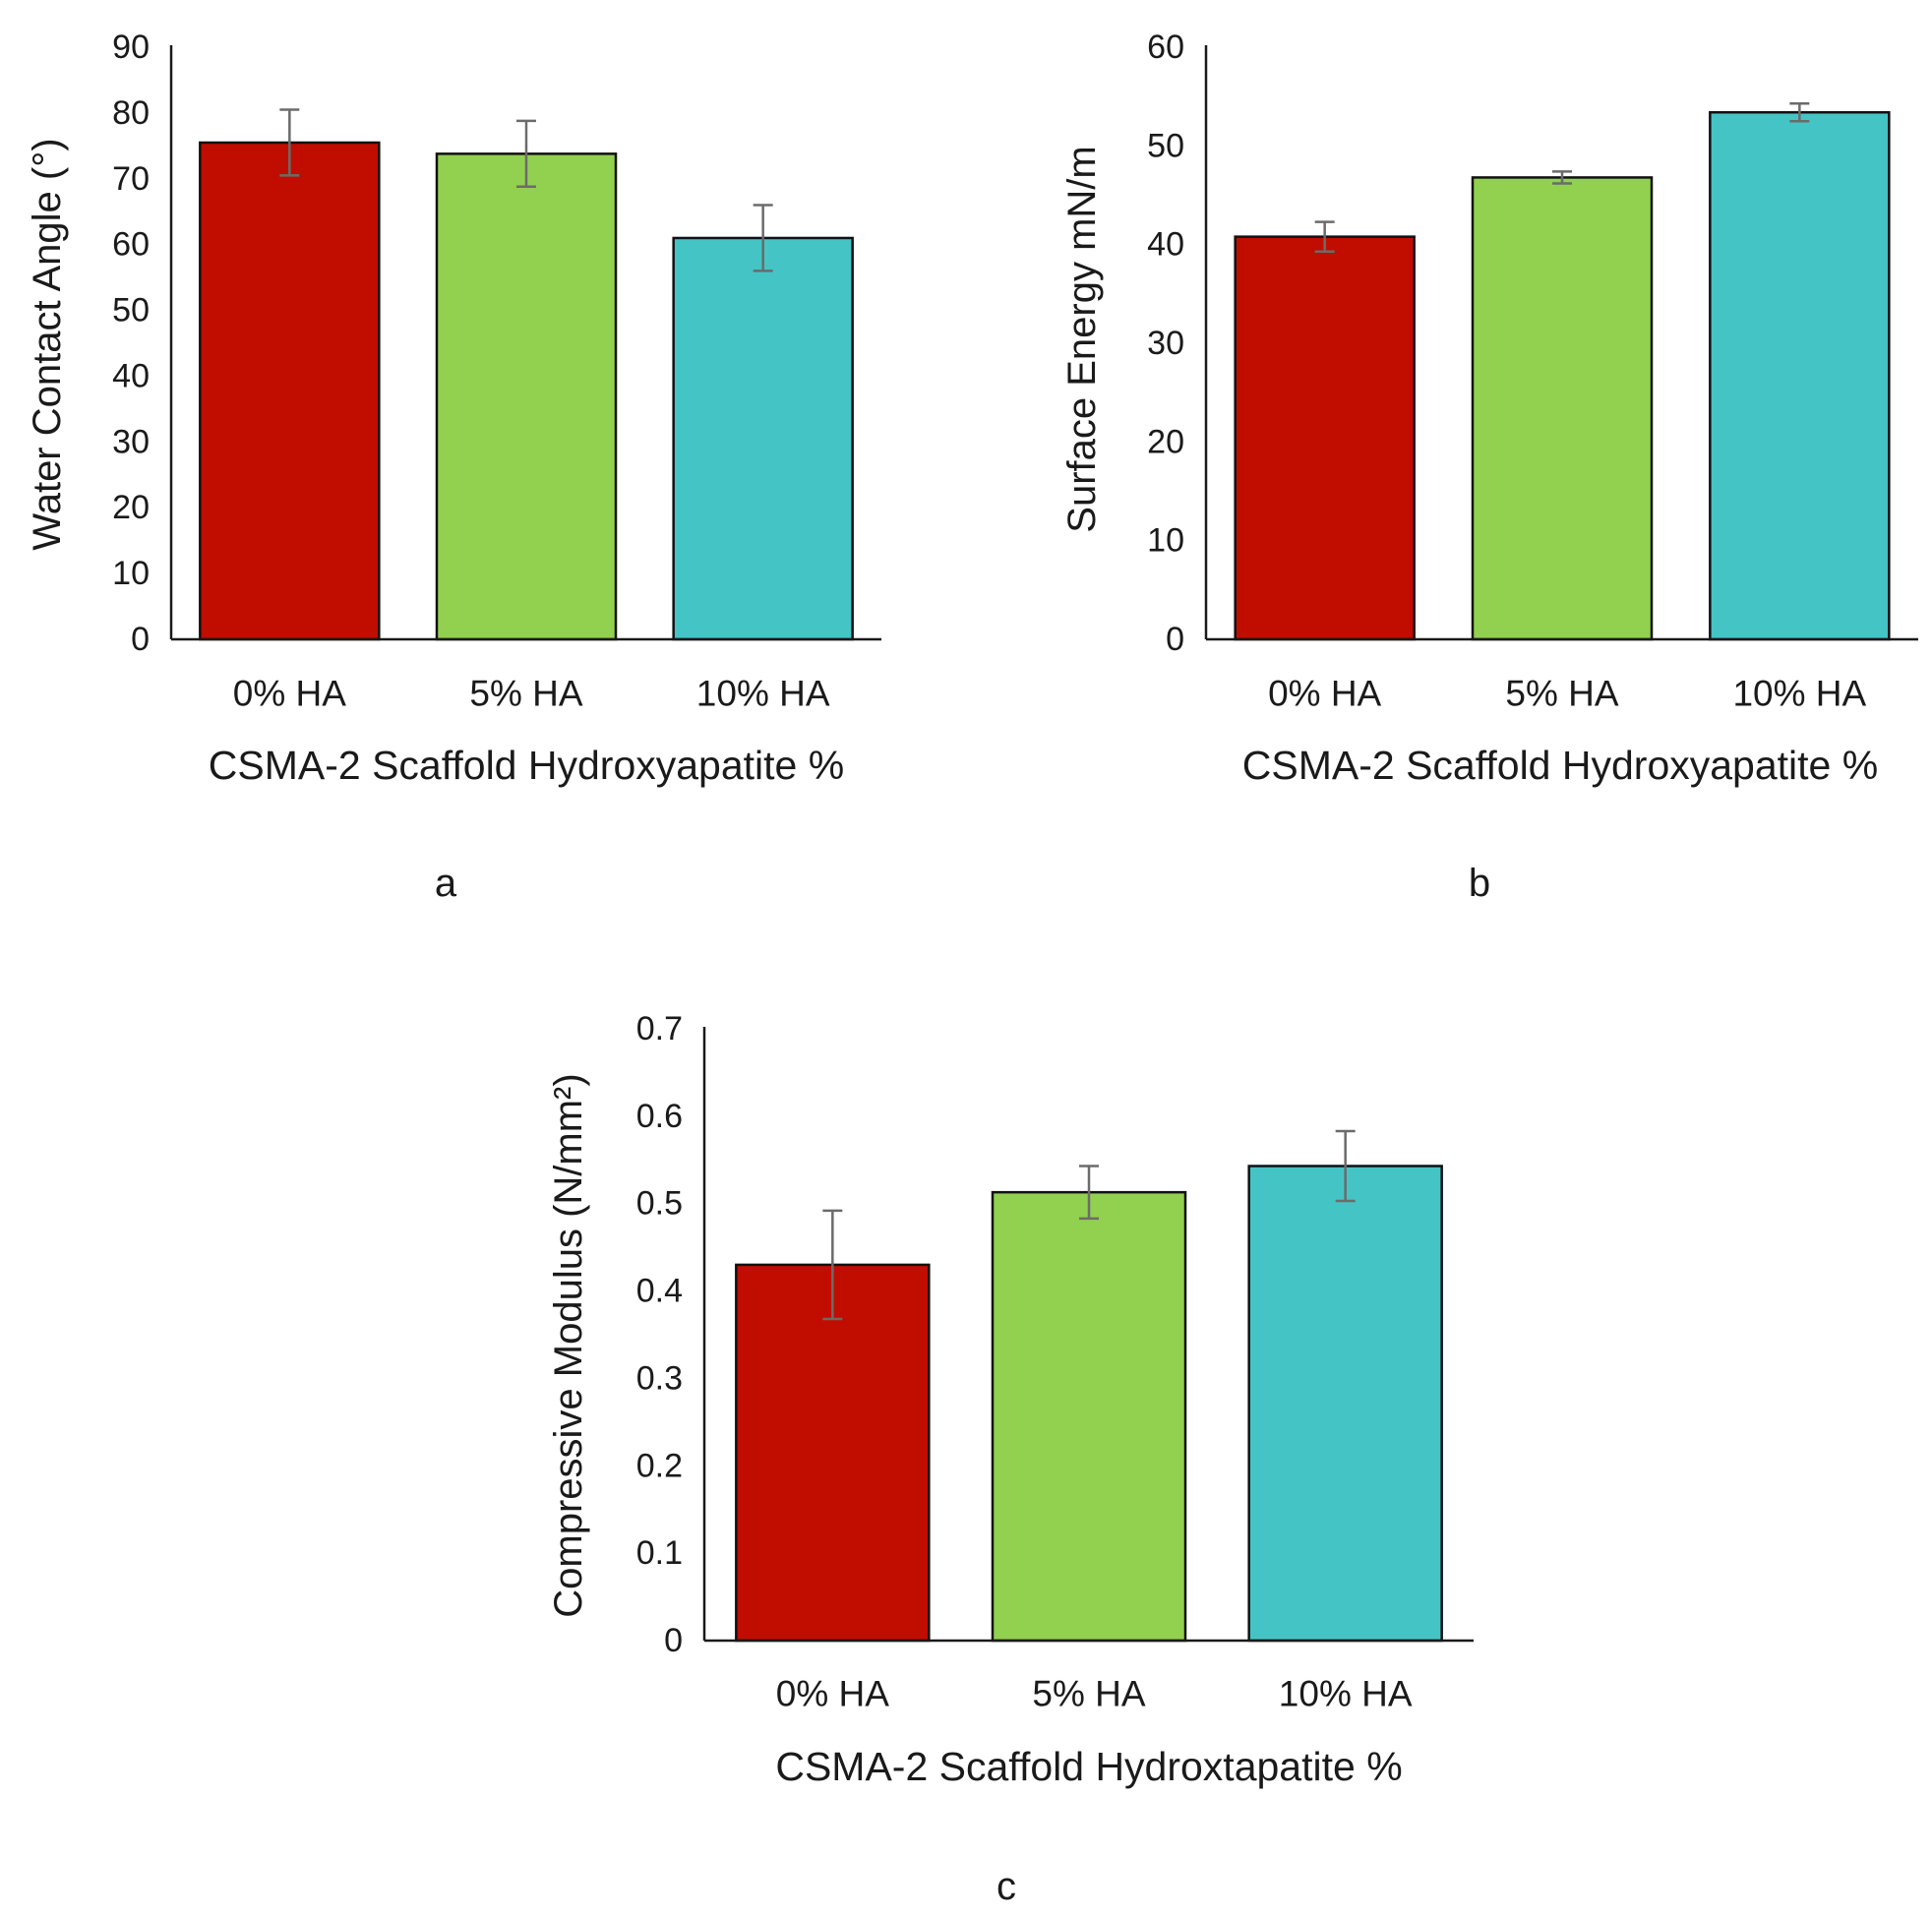 Image resolution: width=1932 pixels, height=1916 pixels. I want to click on y-tick-label: 0.4, so click(660, 1291).